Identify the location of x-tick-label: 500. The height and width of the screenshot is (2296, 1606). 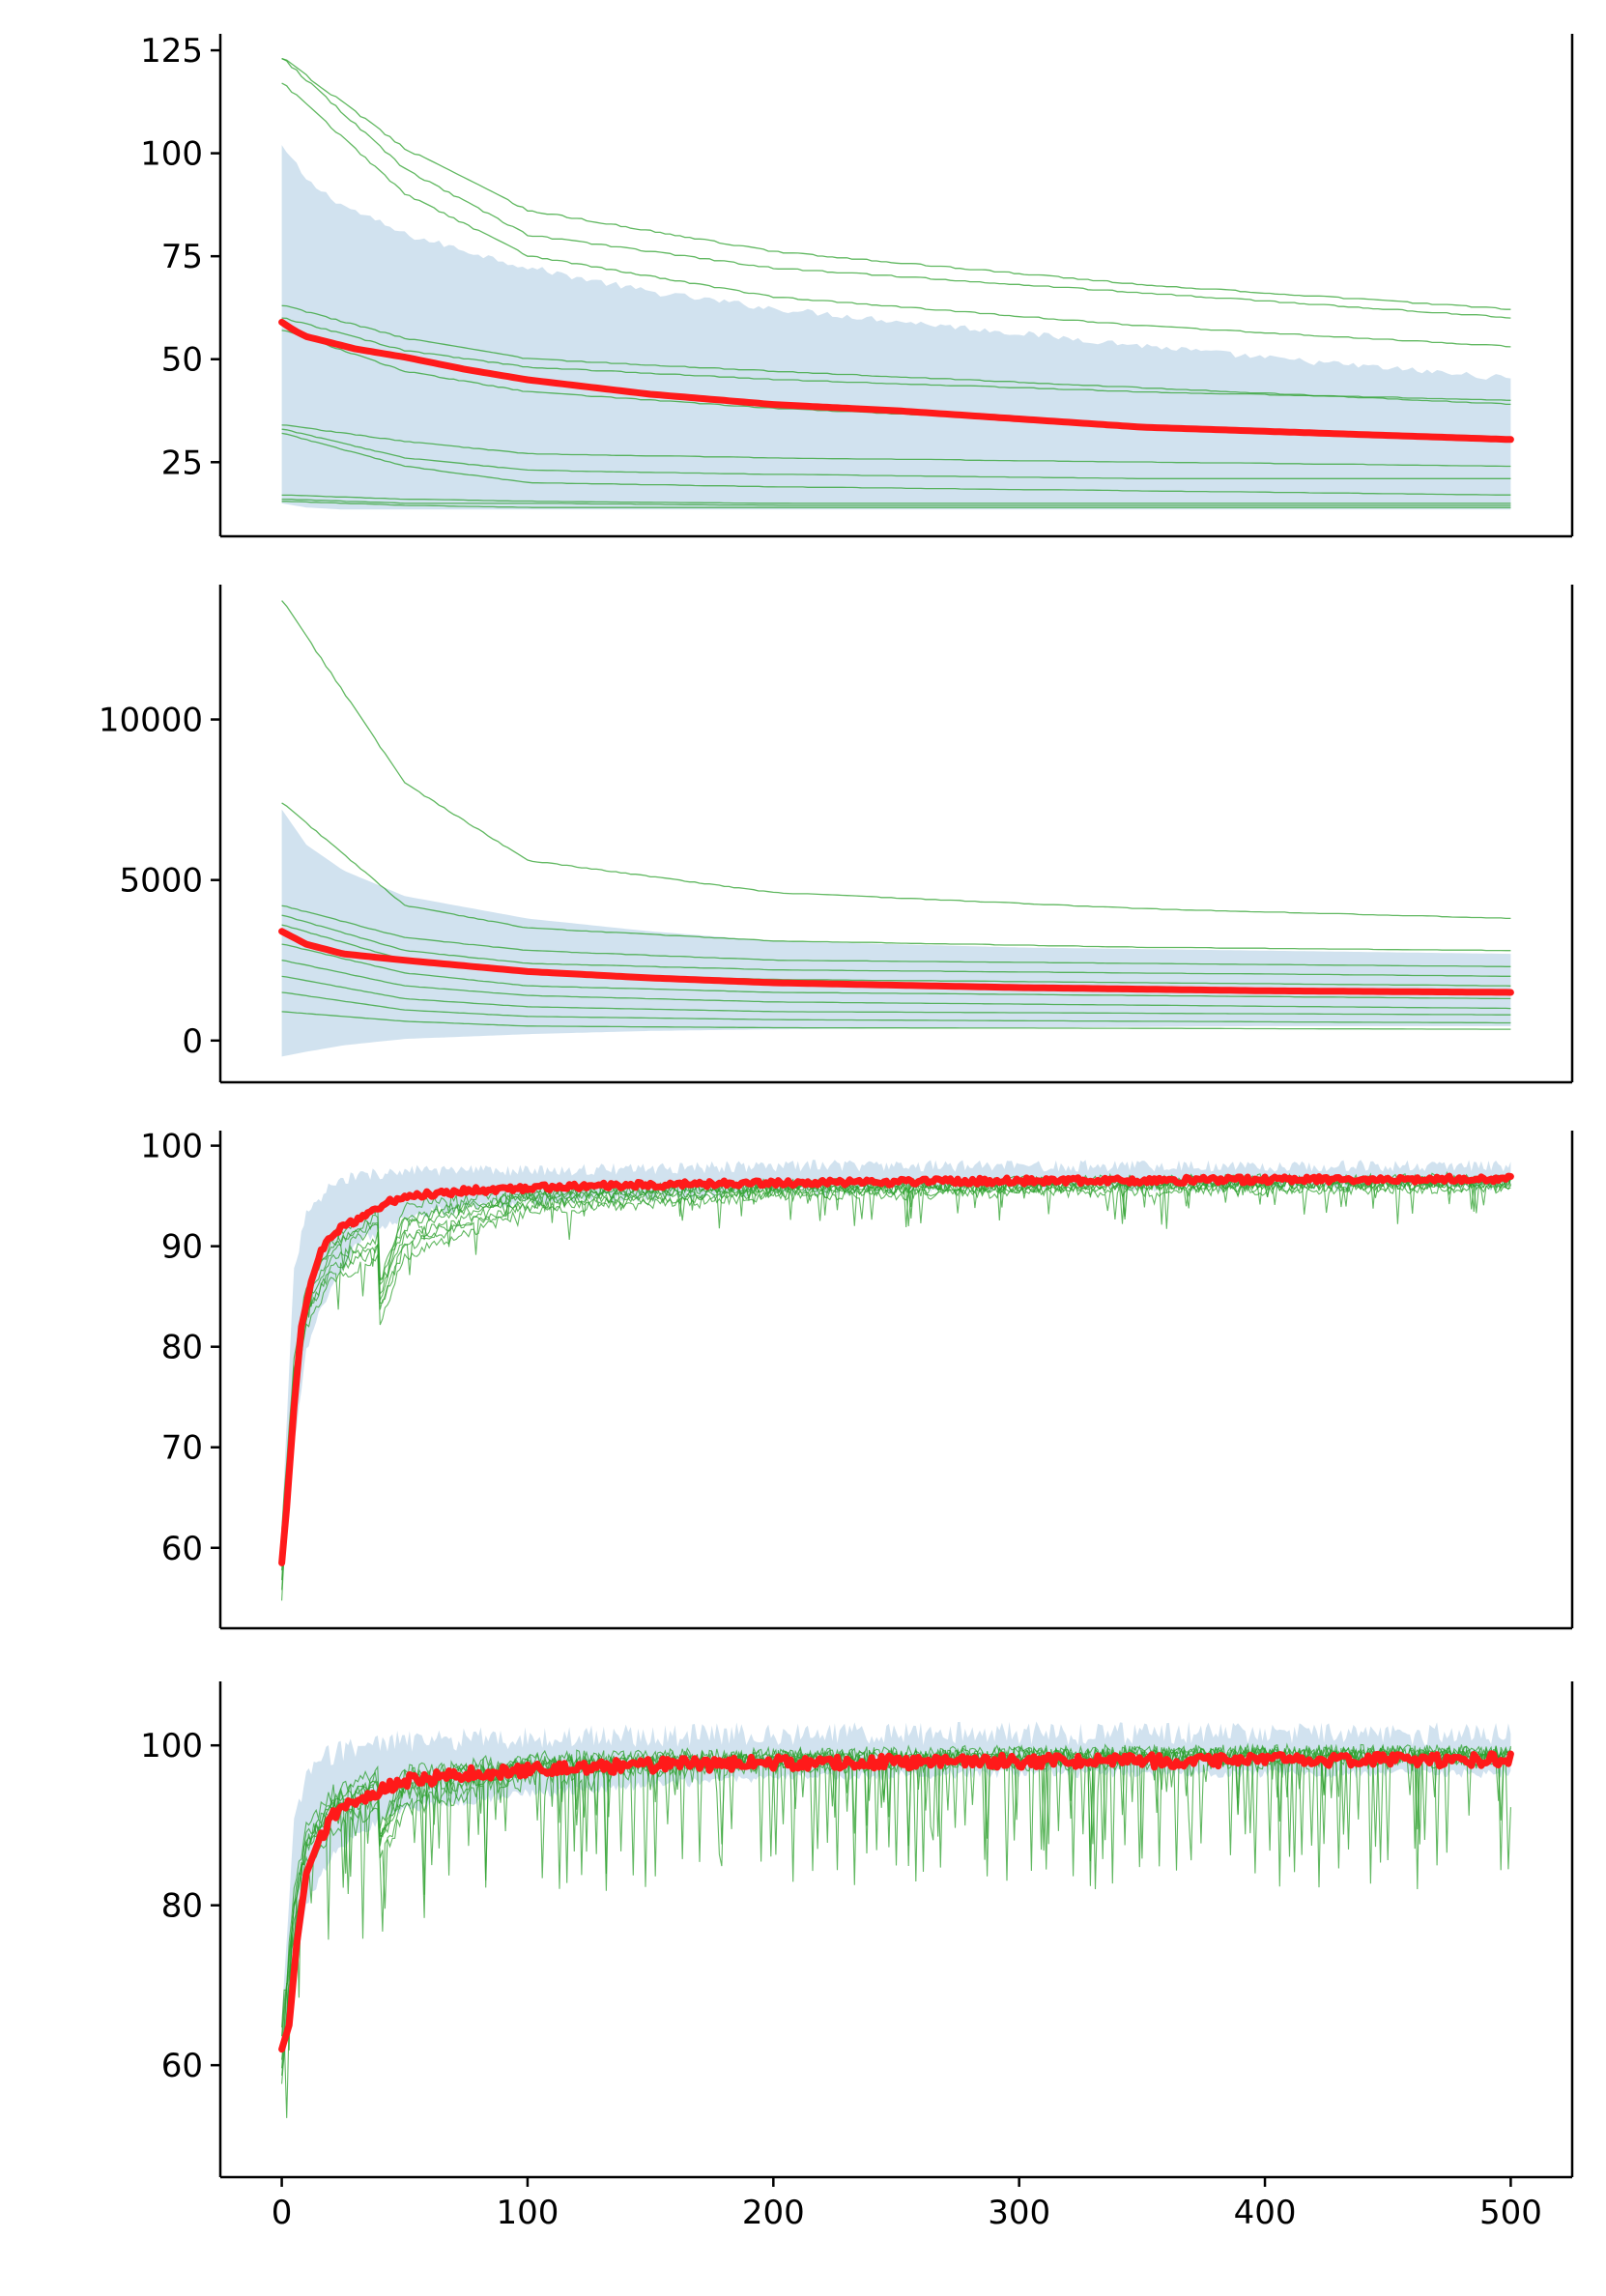
(1510, 2213).